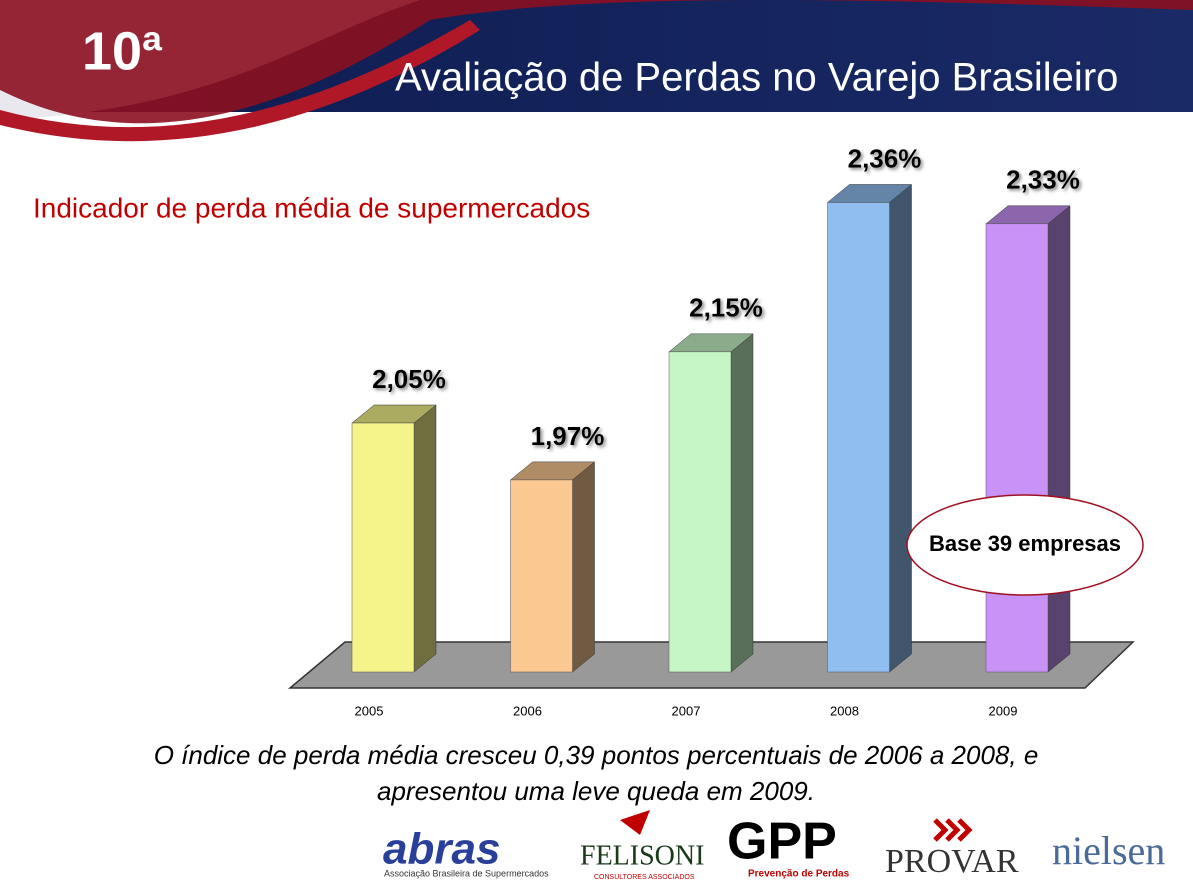  Describe the element at coordinates (782, 842) in the screenshot. I see `logo: GPP` at that location.